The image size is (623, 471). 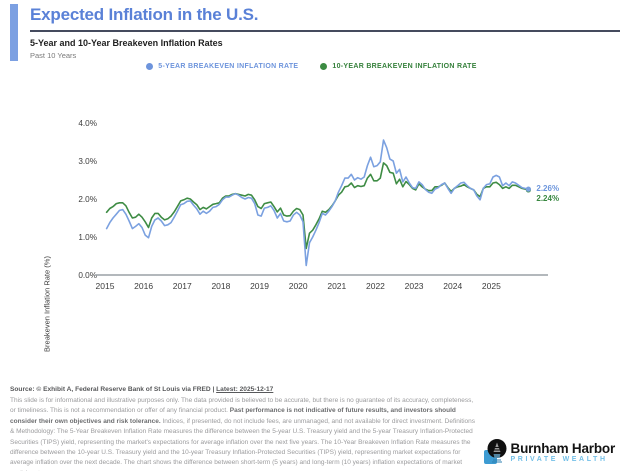 What do you see at coordinates (87, 123) in the screenshot?
I see `y-tick-label: 4.0%` at bounding box center [87, 123].